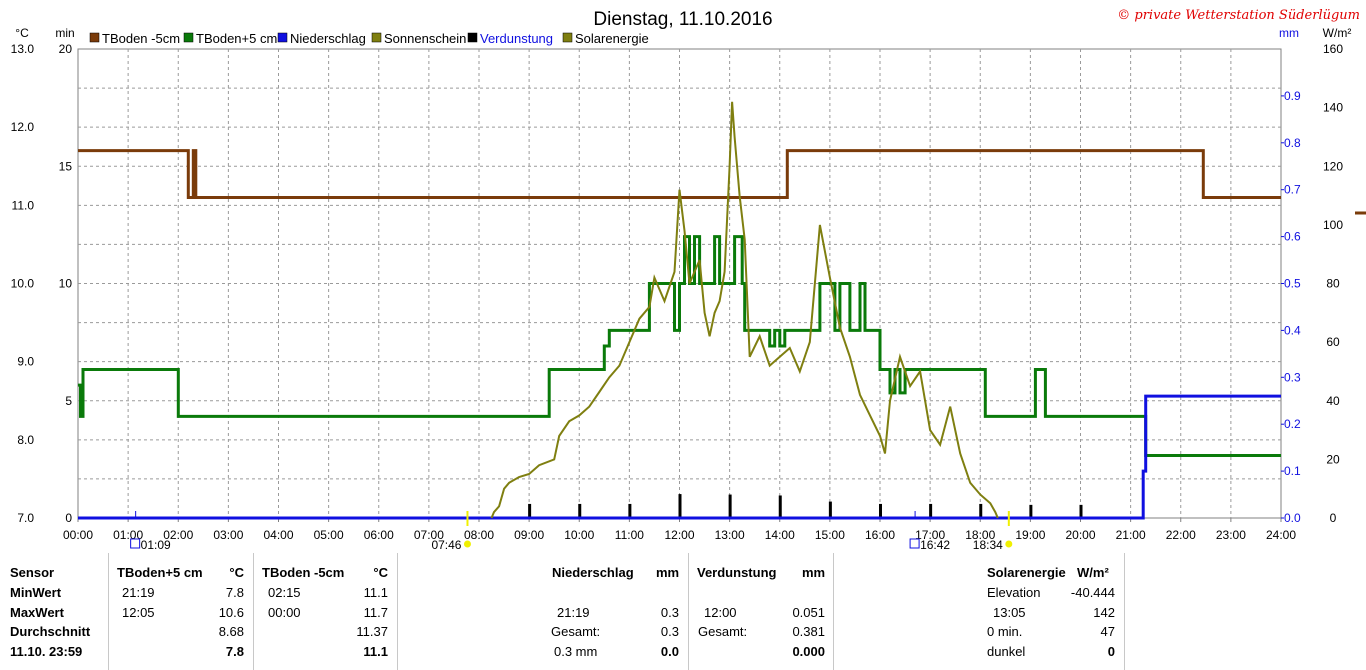 The width and height of the screenshot is (1366, 670). Describe the element at coordinates (1014, 592) in the screenshot. I see `col5-elev-label: Elevation` at that location.